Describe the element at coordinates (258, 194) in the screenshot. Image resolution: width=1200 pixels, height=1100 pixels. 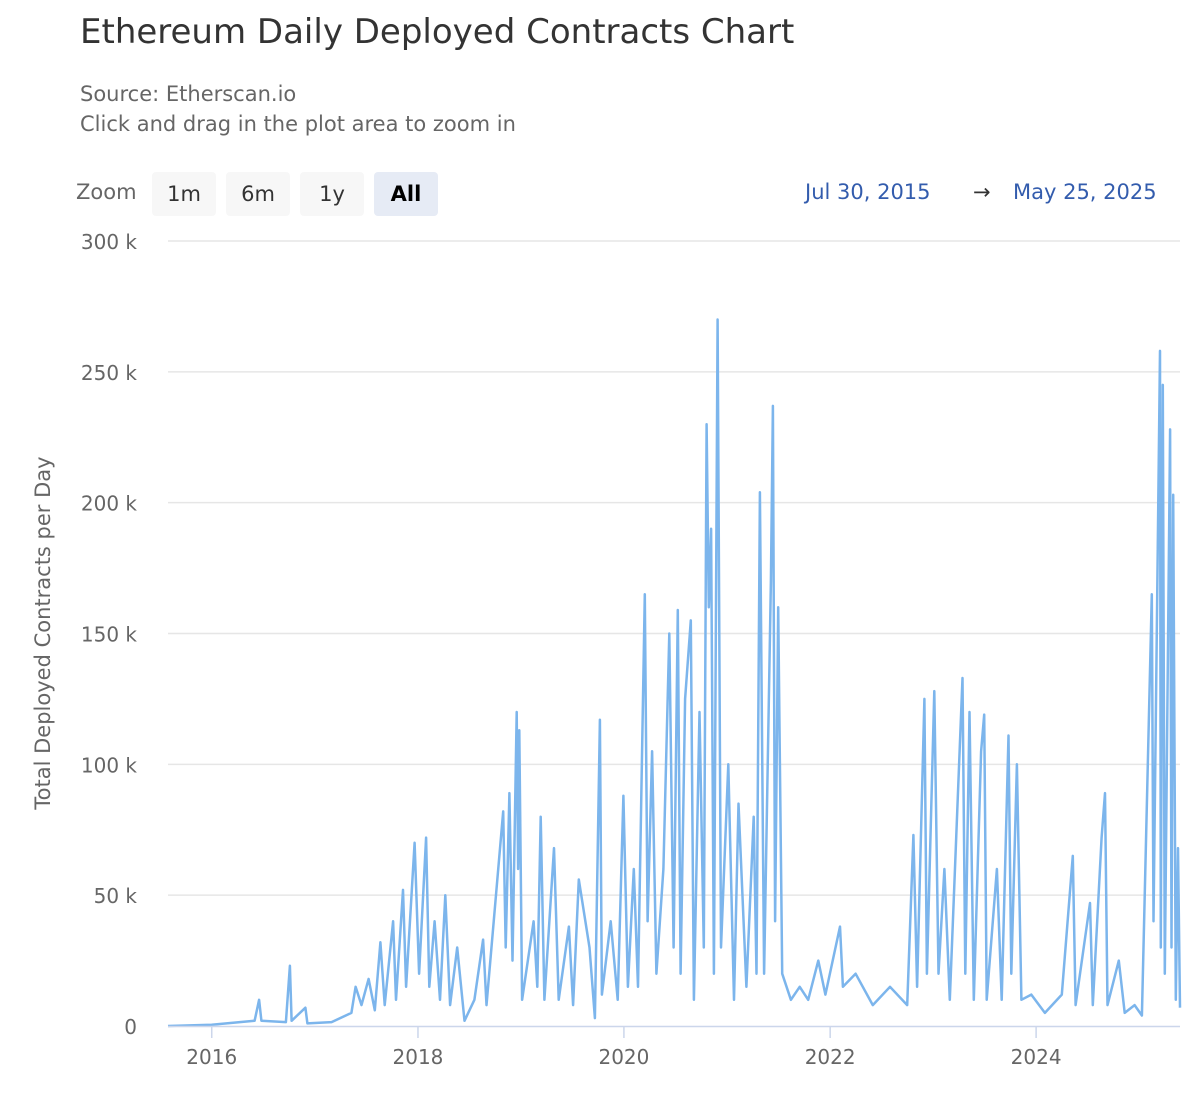
I see `zoom-6m-button: 6m` at that location.